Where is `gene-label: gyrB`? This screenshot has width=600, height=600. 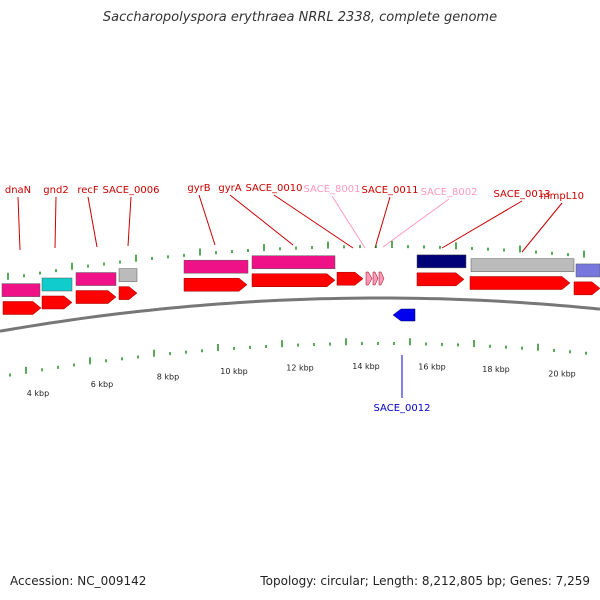
gene-label: gyrB is located at coordinates (198, 188).